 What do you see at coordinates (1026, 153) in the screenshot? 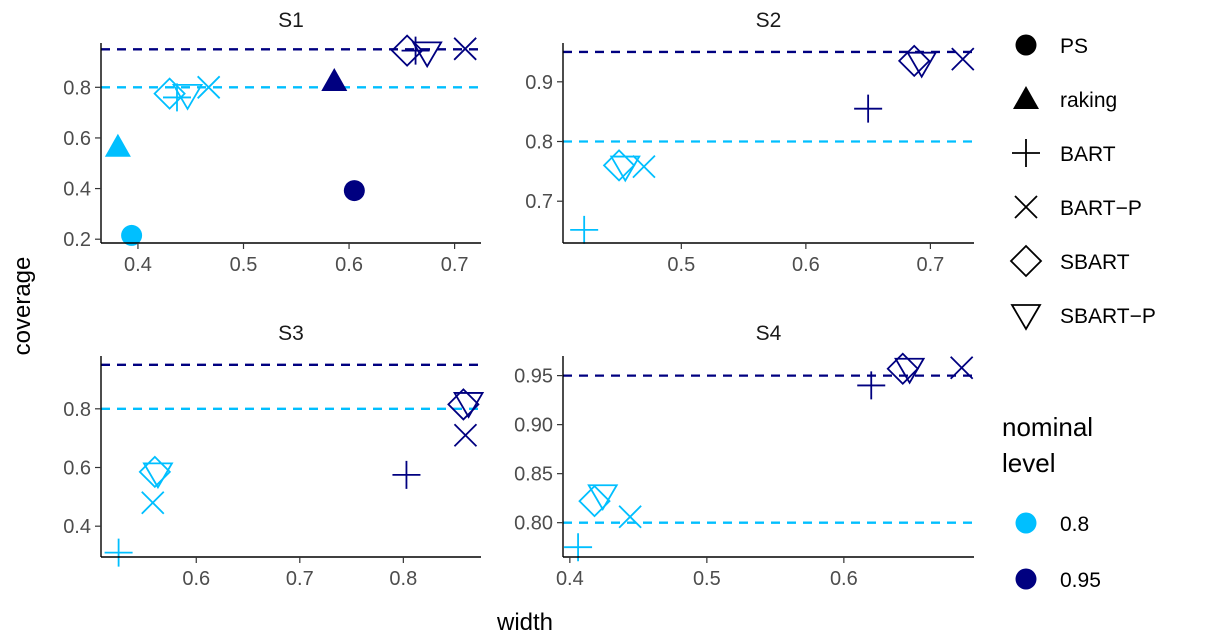
I see `legend-plus-icon` at bounding box center [1026, 153].